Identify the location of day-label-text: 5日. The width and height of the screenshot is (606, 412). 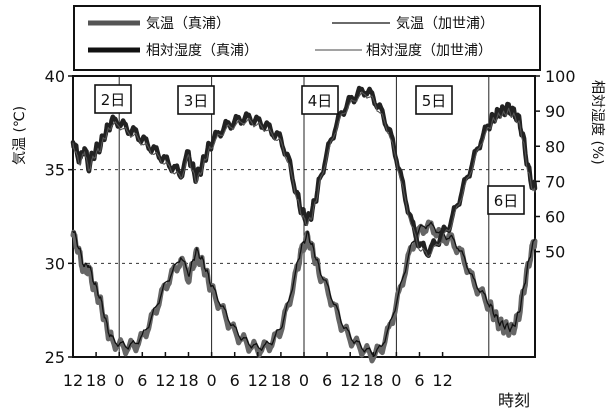
(434, 101).